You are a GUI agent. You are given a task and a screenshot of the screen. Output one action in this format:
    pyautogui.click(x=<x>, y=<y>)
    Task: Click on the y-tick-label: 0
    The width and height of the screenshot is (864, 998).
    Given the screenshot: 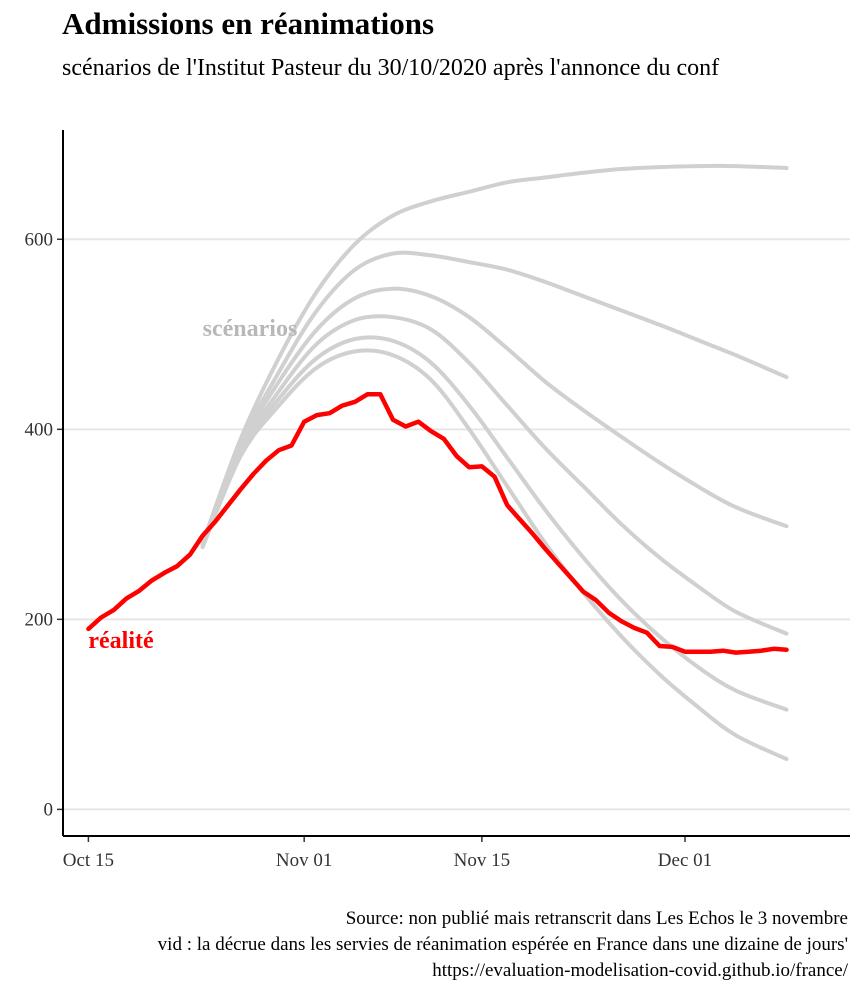 What is the action you would take?
    pyautogui.click(x=49, y=809)
    